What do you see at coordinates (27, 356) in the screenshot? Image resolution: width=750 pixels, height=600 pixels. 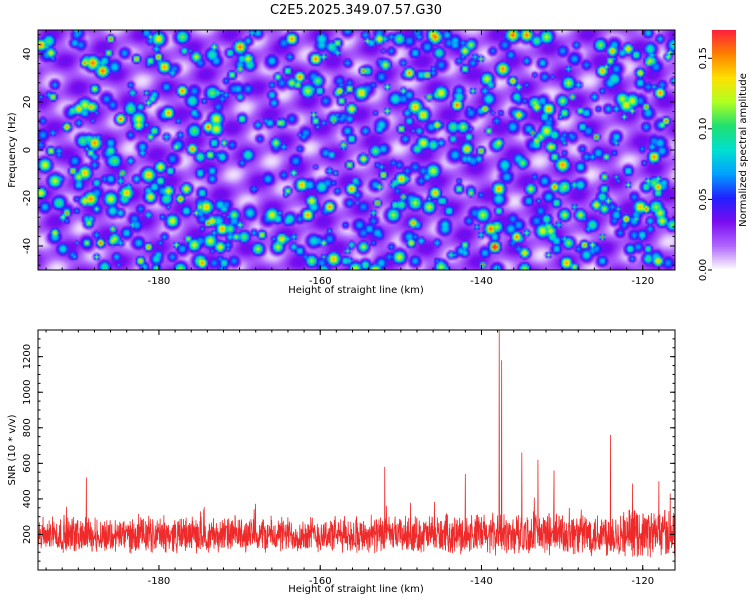 I see `snr-y-tick-label: 1200` at bounding box center [27, 356].